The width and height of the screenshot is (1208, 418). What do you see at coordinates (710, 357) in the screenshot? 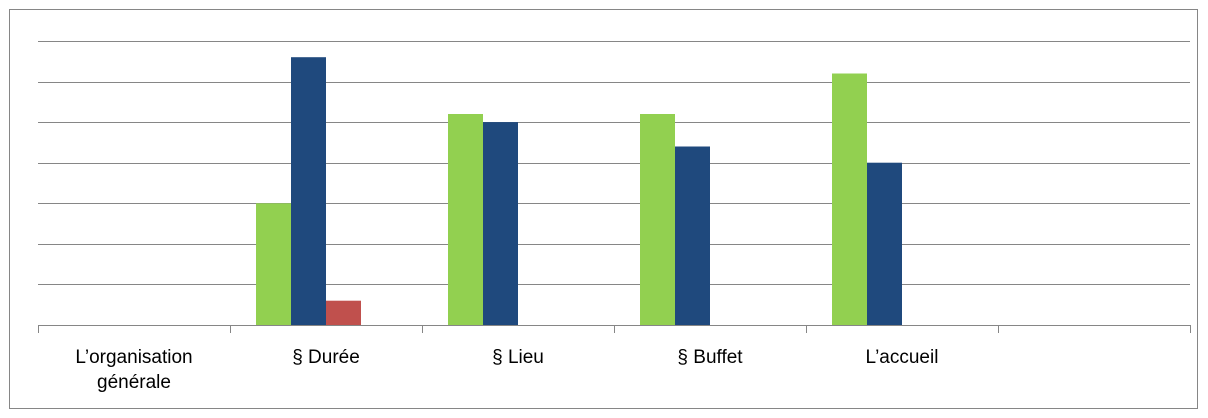
I see `x-tick-label: § Buffet` at bounding box center [710, 357].